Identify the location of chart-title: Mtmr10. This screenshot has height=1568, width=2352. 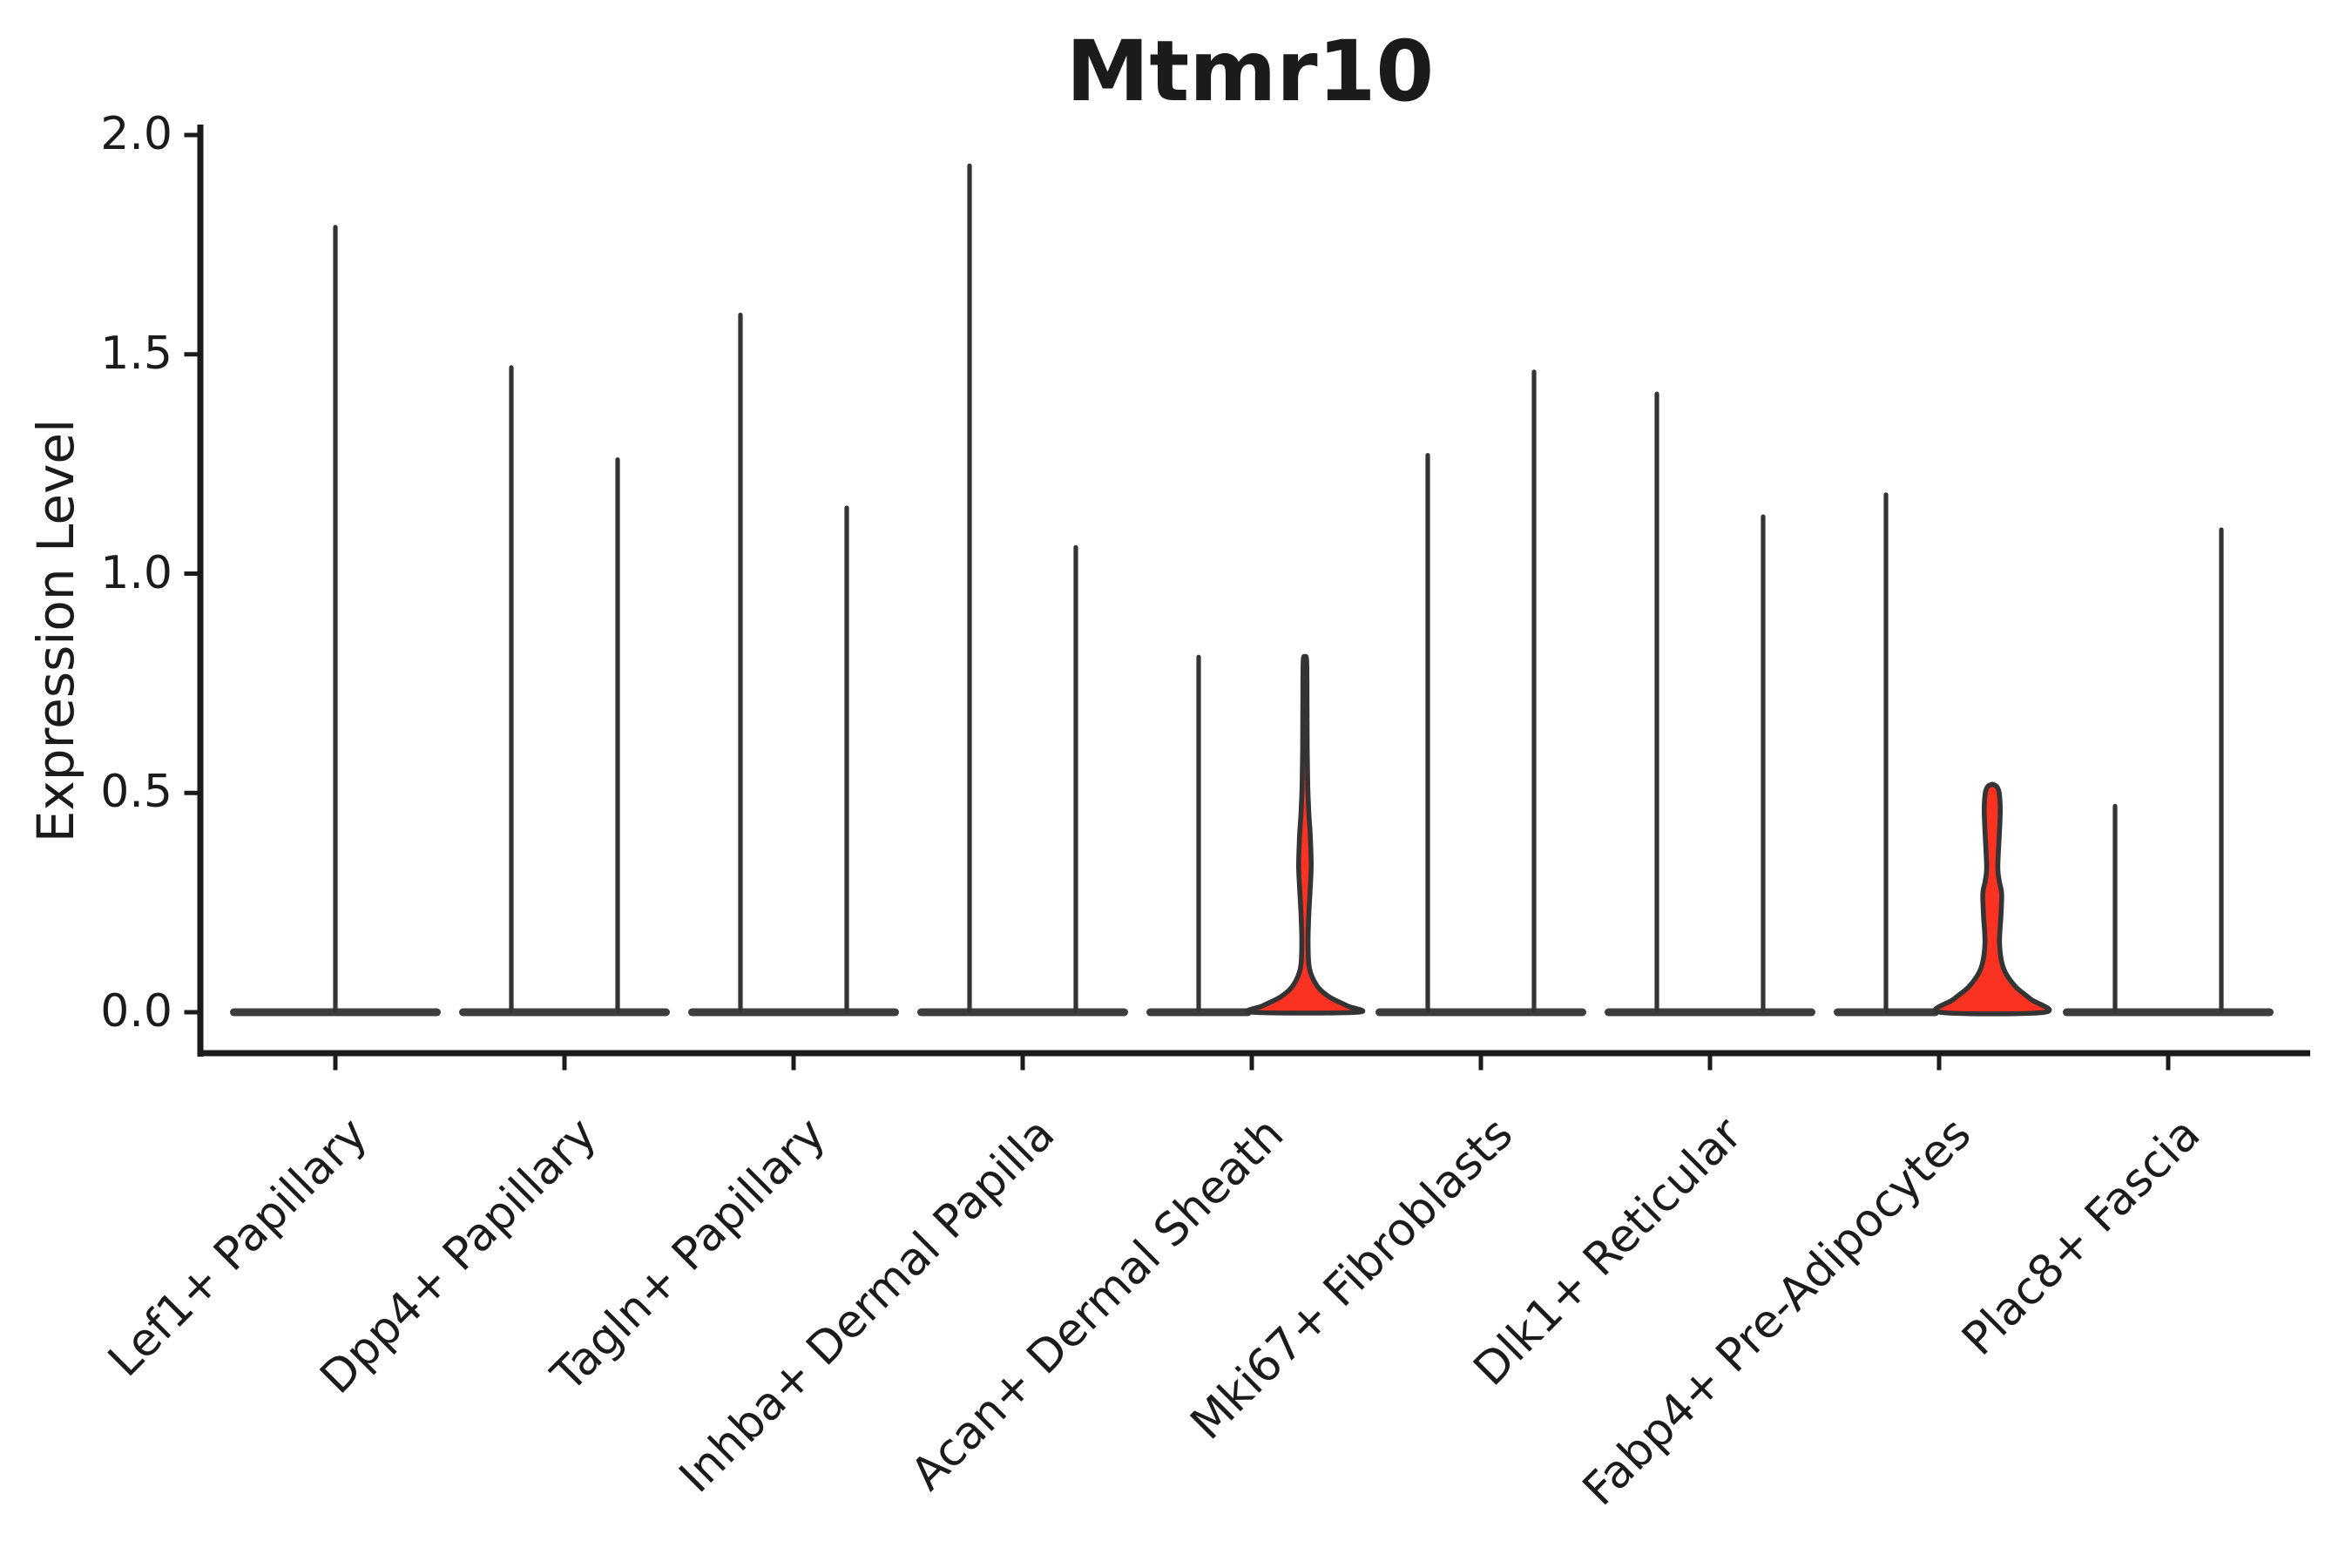
(1250, 71).